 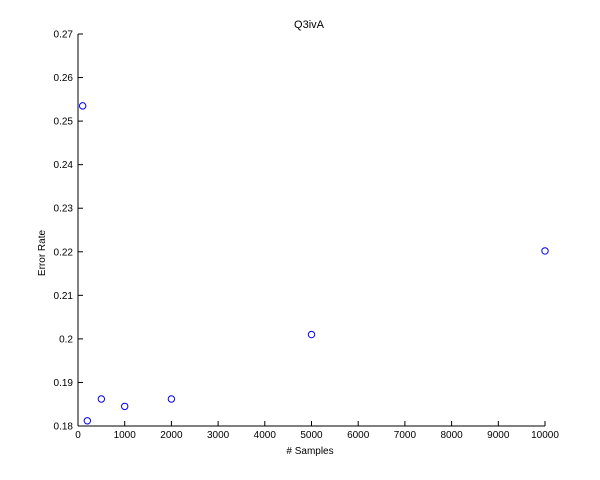 I want to click on x-tick-label: 2000, so click(x=171, y=435).